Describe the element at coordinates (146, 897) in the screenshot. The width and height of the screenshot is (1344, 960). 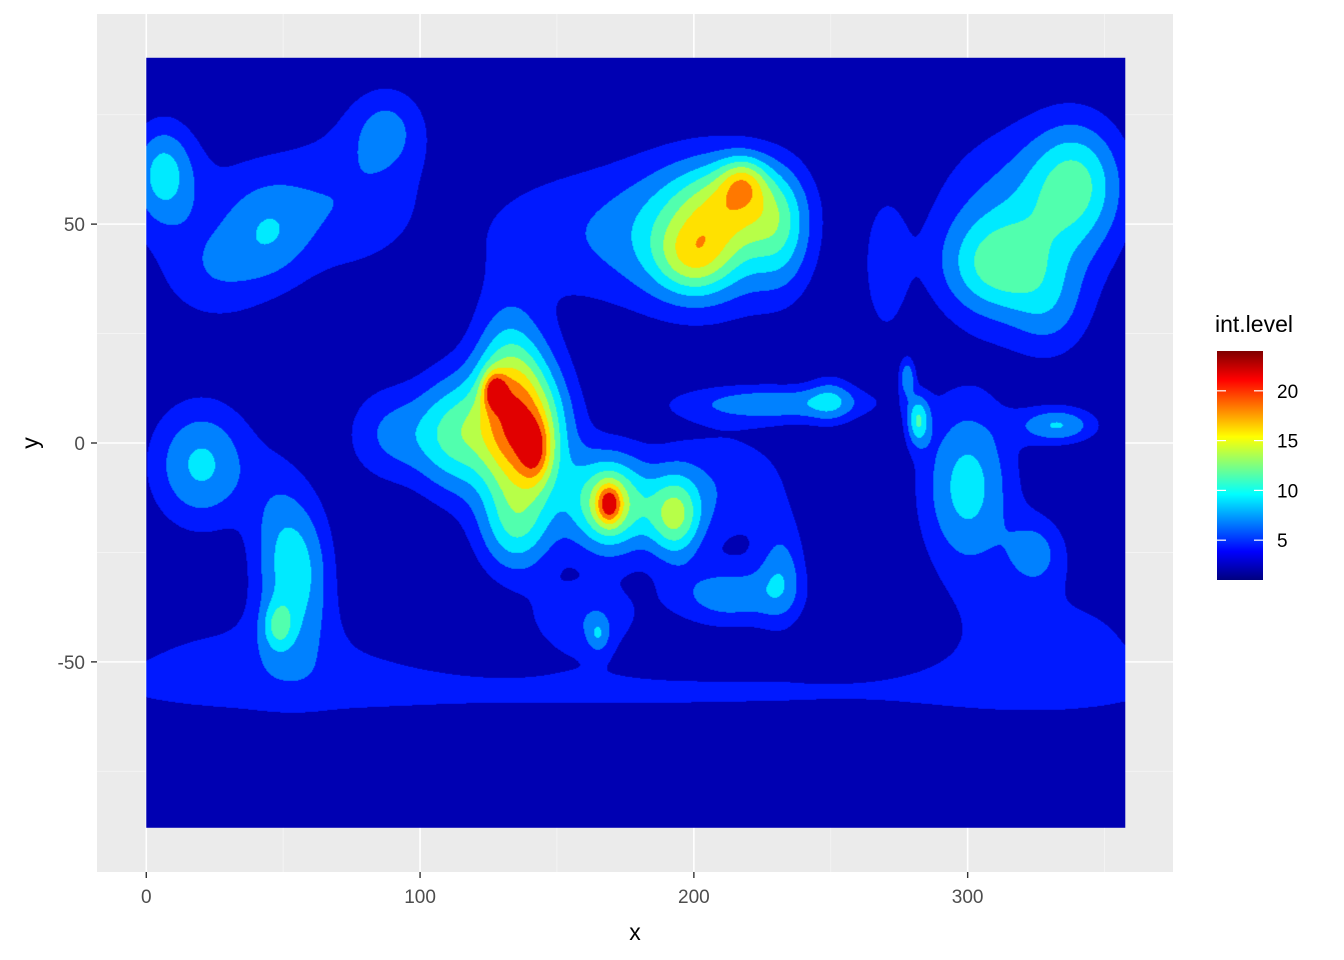
I see `x-tick-label: 0` at that location.